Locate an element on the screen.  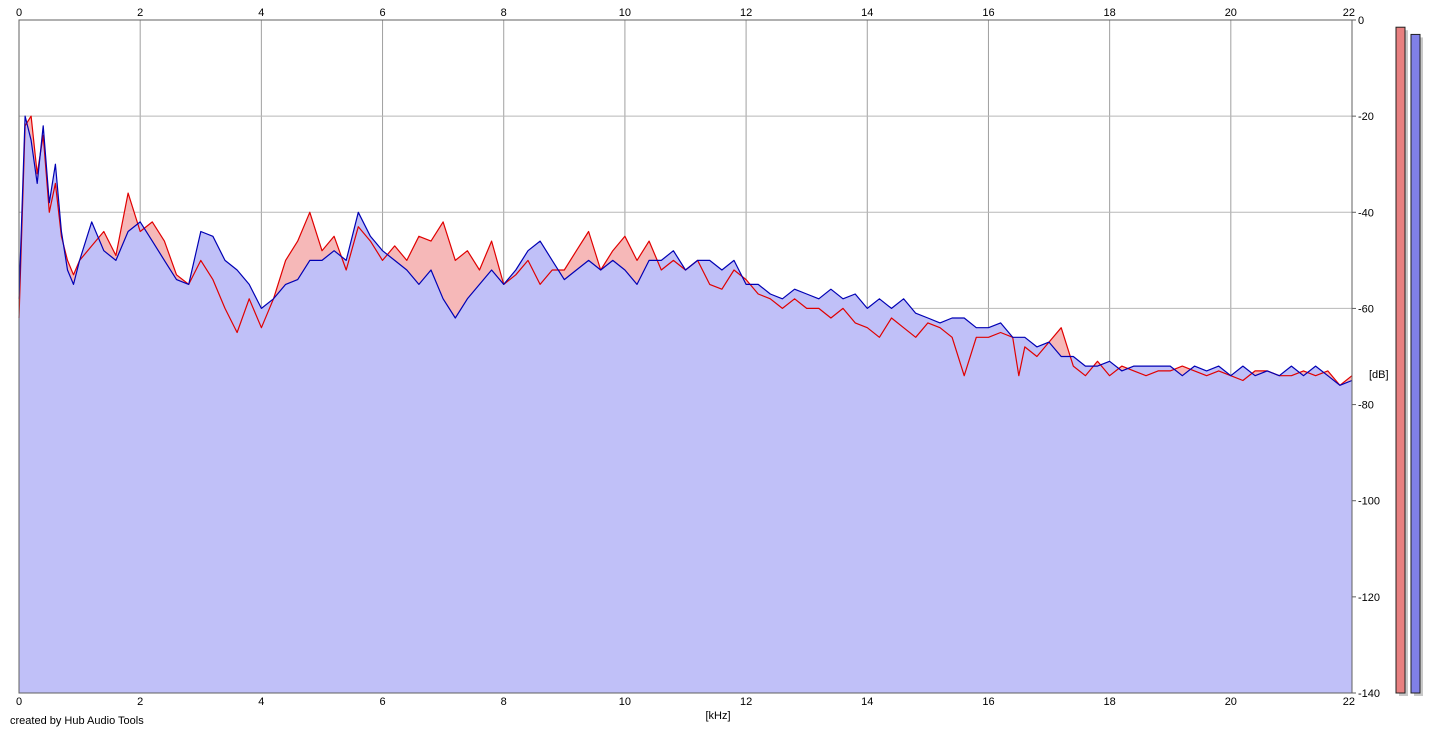
y-ticks: 0 -20 -40 -60 -80 -100 -120 -140 is located at coordinates (1366, 357).